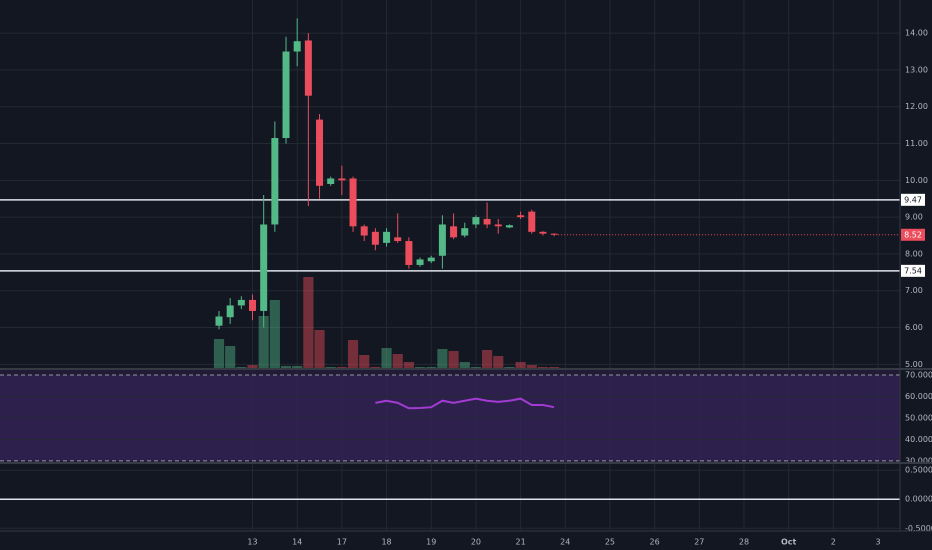 Image resolution: width=932 pixels, height=550 pixels. What do you see at coordinates (914, 327) in the screenshot?
I see `y-tick-label: 6.00` at bounding box center [914, 327].